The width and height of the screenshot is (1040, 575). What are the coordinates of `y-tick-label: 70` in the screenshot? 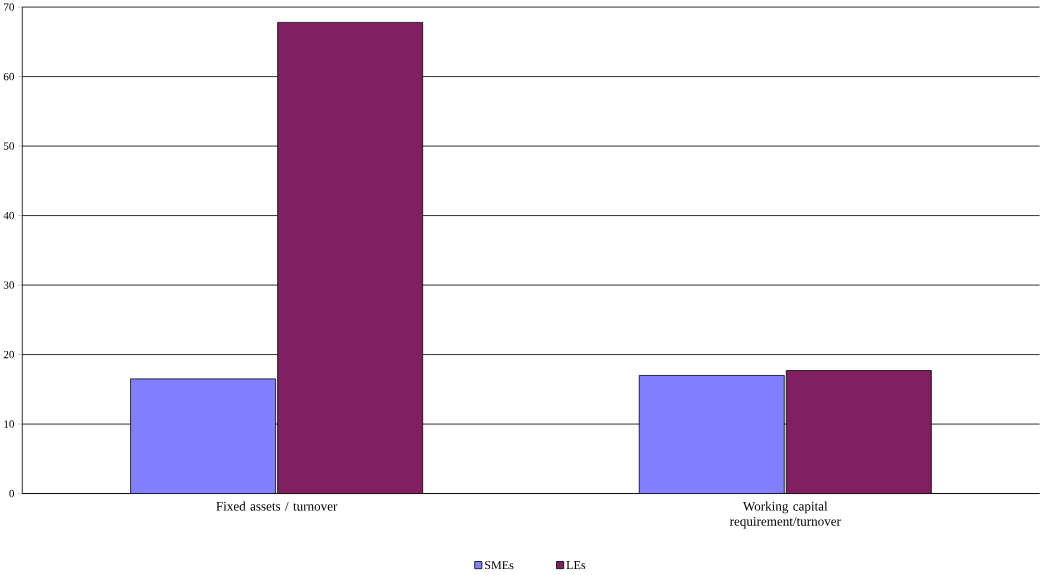 It's located at (9, 7).